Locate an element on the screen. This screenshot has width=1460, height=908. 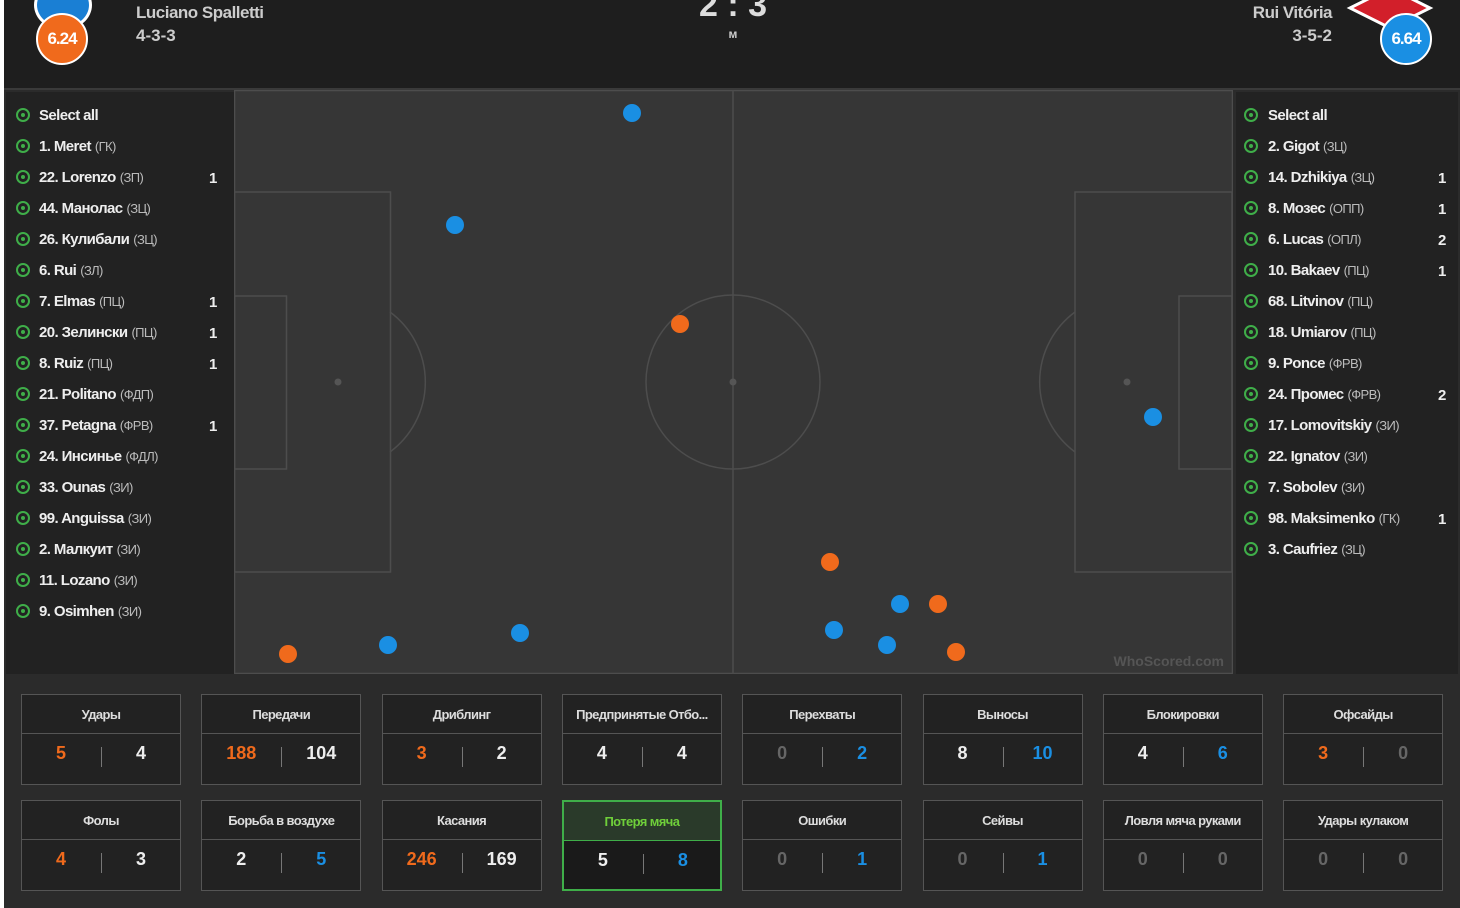
player-name-wrap: 7. Elmas (ПЦ) is located at coordinates (82, 301).